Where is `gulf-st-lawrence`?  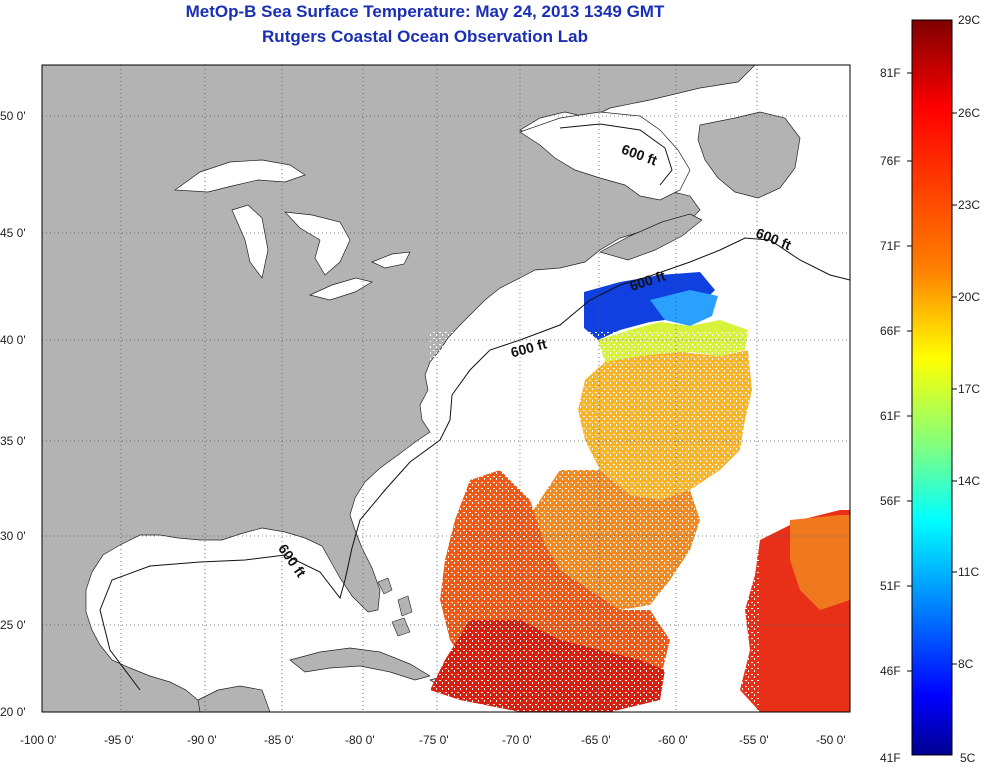 gulf-st-lawrence is located at coordinates (605, 156).